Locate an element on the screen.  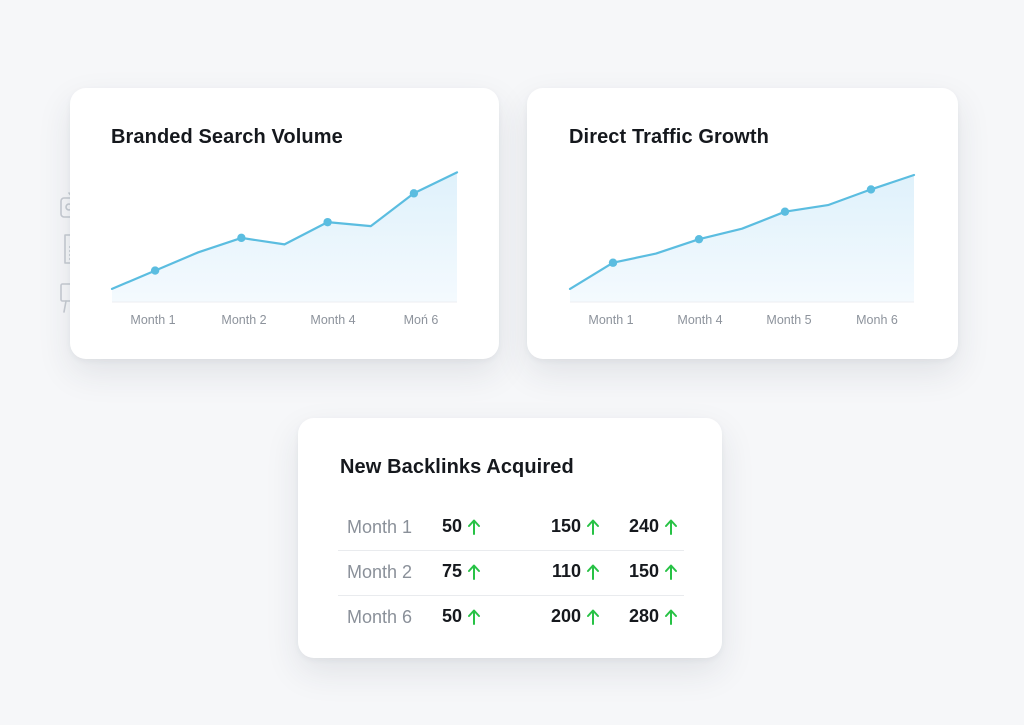
cell-value: 110 is located at coordinates (566, 571).